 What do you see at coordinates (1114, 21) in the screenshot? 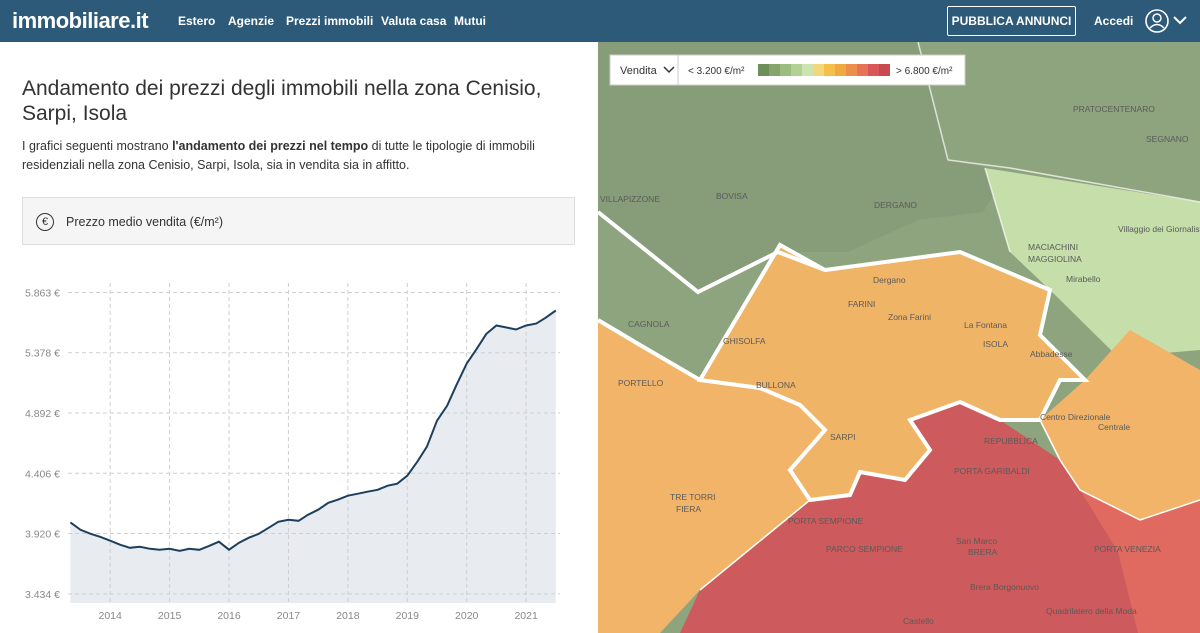
I see `login-link: Accedi` at bounding box center [1114, 21].